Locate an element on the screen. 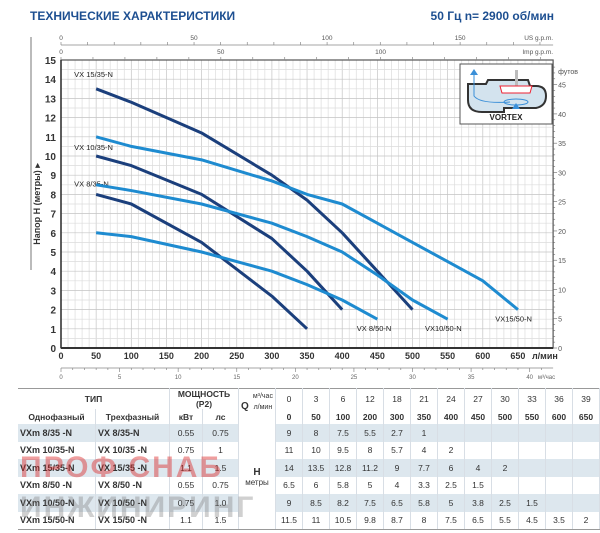 The height and width of the screenshot is (533, 600). head-value: 5.5 is located at coordinates (370, 433).